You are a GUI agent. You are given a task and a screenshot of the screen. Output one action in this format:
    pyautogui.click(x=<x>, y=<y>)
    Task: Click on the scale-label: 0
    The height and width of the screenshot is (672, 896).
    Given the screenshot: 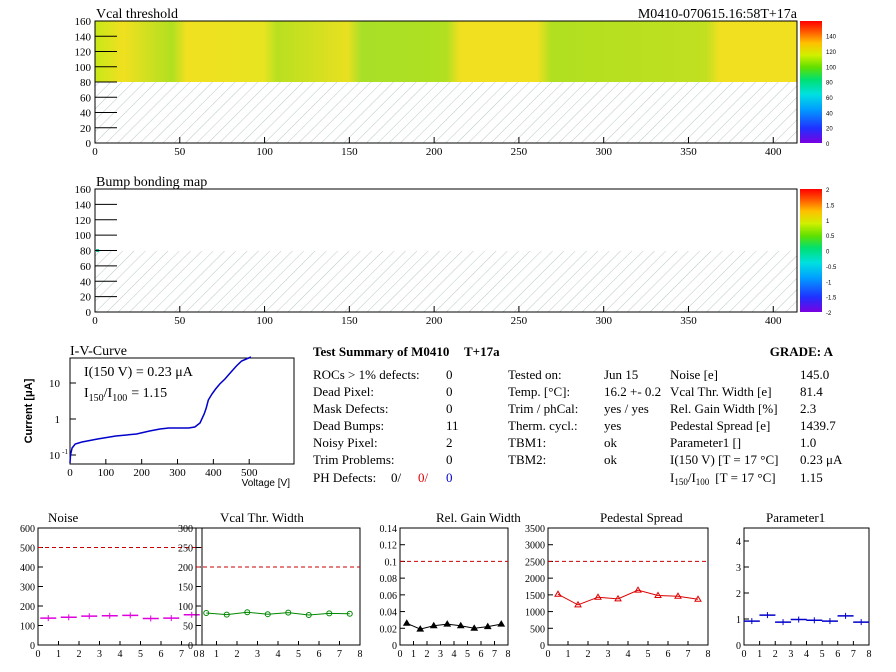 What is the action you would take?
    pyautogui.click(x=828, y=253)
    